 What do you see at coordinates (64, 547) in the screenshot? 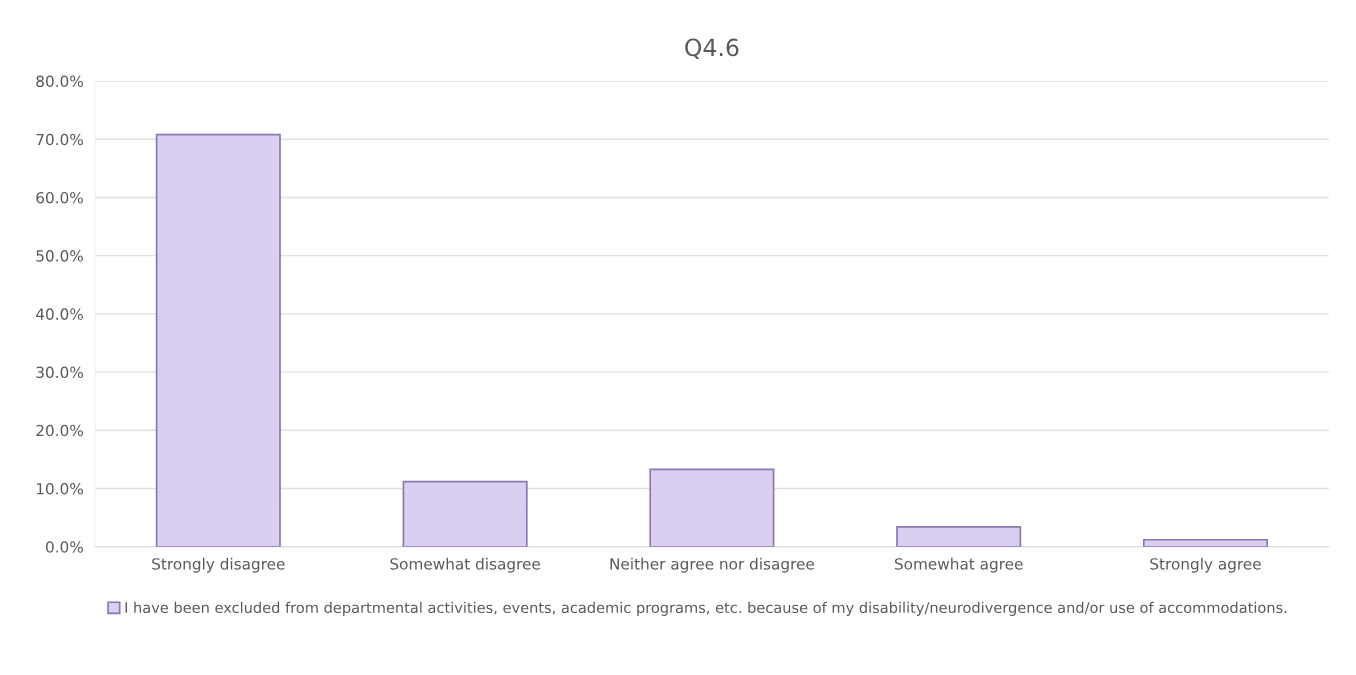
I see `y-tick-label: 0.0%` at bounding box center [64, 547].